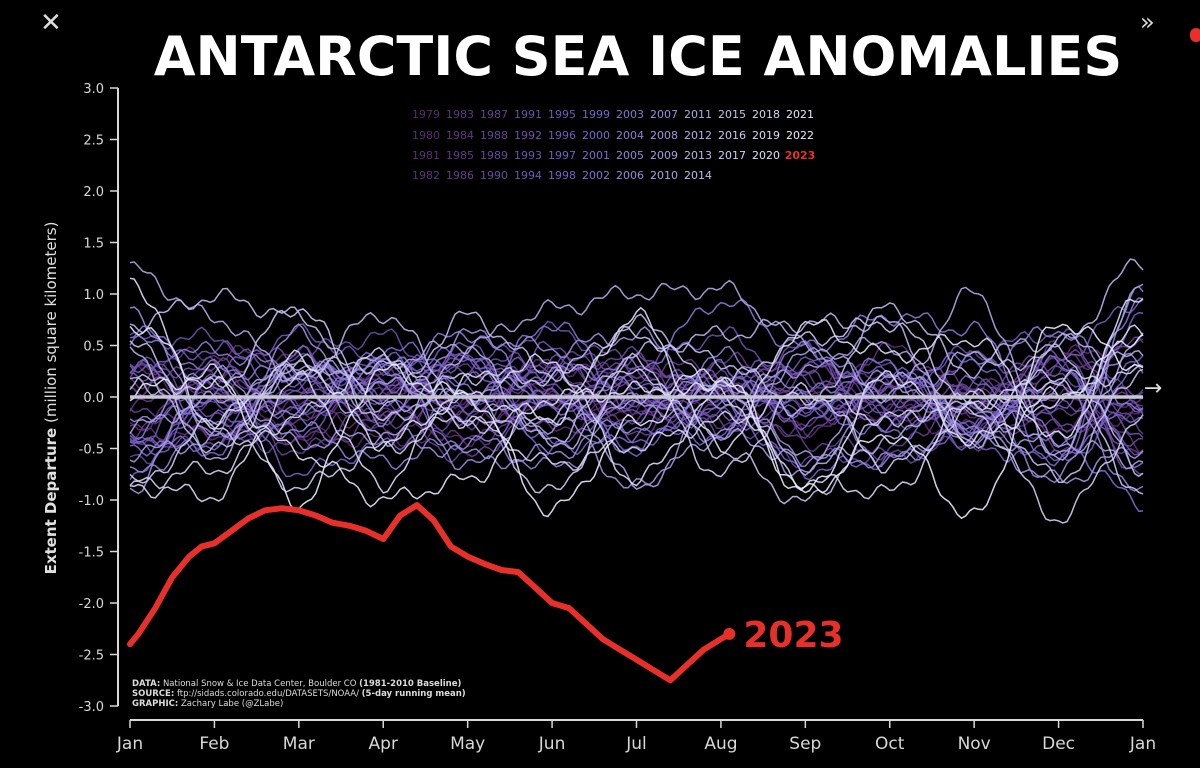 The image size is (1200, 768). Describe the element at coordinates (596, 114) in the screenshot. I see `legend-entry: 1999` at that location.